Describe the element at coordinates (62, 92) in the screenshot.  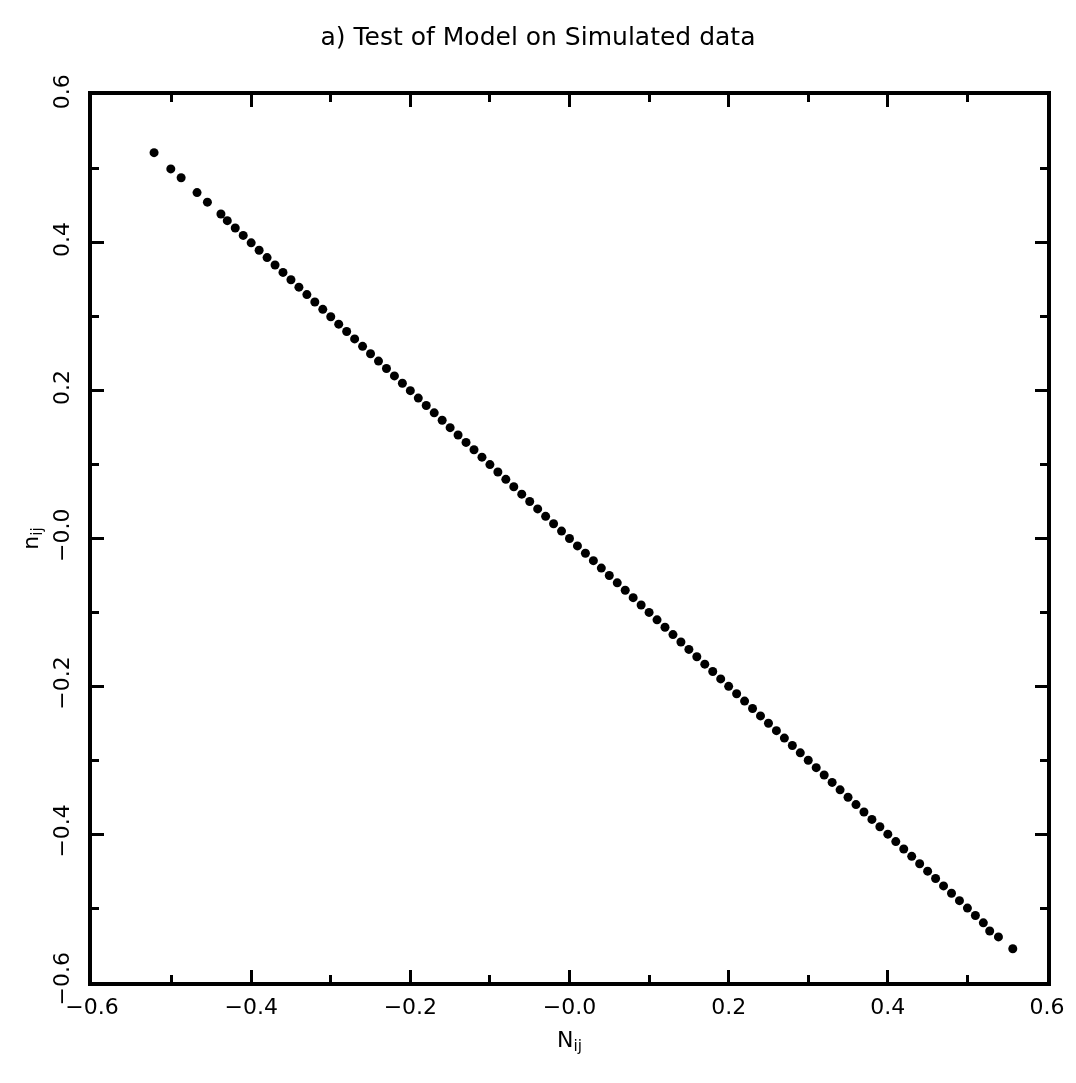
I see `y-tick-label: 0.6` at that location.